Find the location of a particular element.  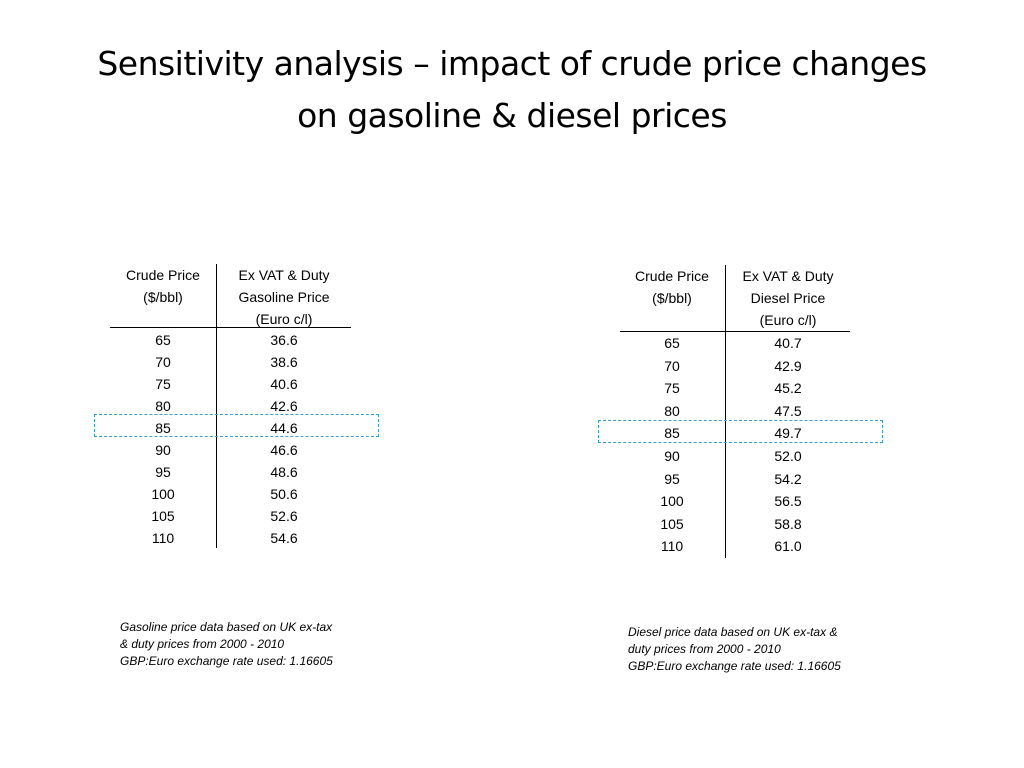

header-line: Diesel Price is located at coordinates (788, 298).